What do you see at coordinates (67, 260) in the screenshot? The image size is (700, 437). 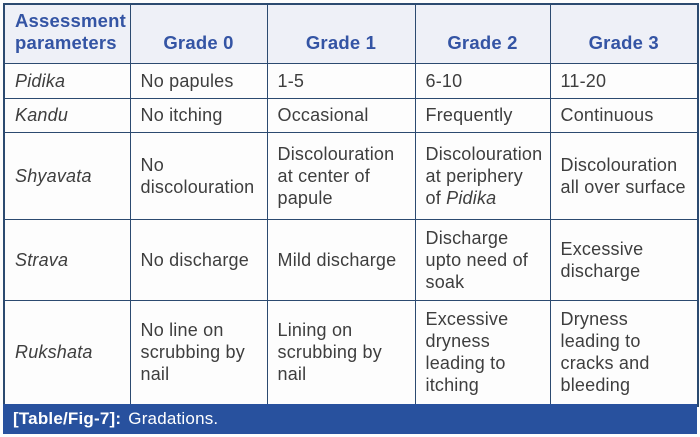 I see `param-cell: Strava` at bounding box center [67, 260].